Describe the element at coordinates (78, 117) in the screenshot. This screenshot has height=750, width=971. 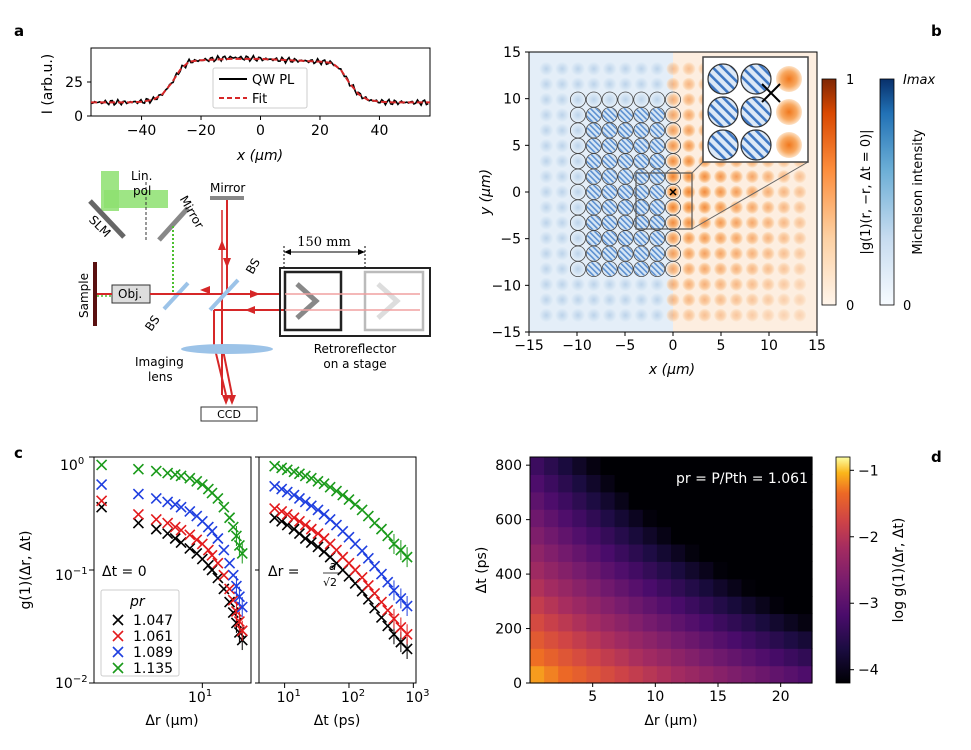
I see `ytick-label: 0` at that location.